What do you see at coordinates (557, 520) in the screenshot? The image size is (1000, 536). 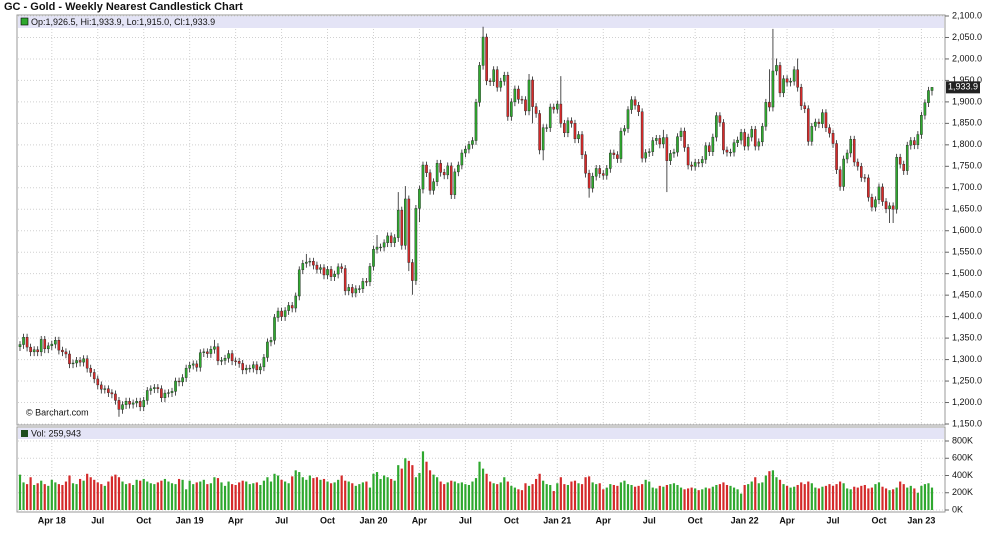 I see `x-tick-label: Jan 21` at bounding box center [557, 520].